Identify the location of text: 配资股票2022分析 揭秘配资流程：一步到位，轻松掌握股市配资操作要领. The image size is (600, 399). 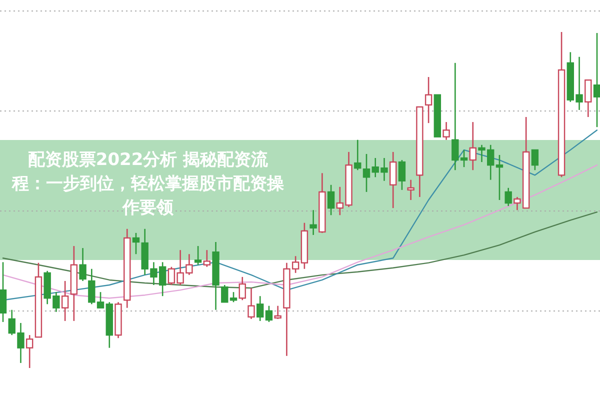
(148, 184).